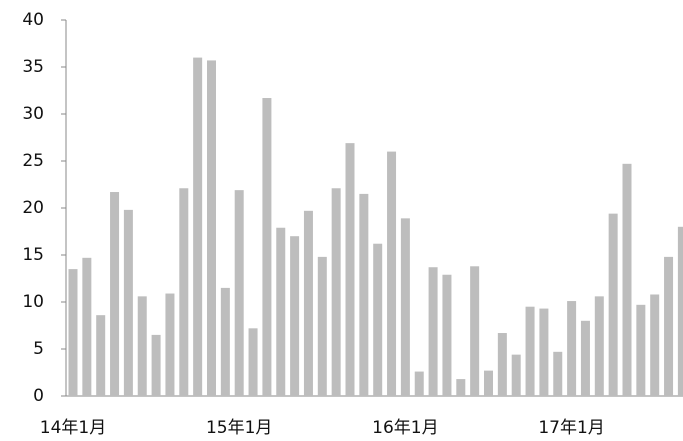  I want to click on y-tick-label: 40, so click(33, 20).